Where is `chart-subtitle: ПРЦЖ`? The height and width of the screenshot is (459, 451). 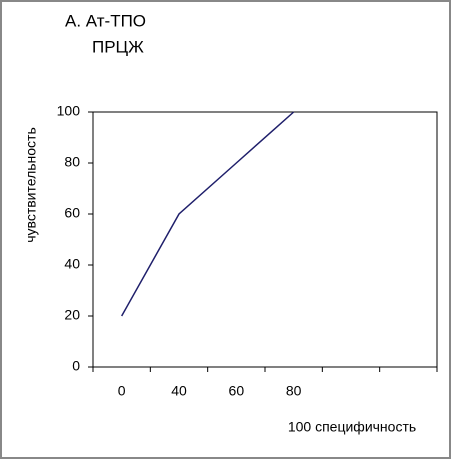
chart-subtitle: ПРЦЖ is located at coordinates (118, 46).